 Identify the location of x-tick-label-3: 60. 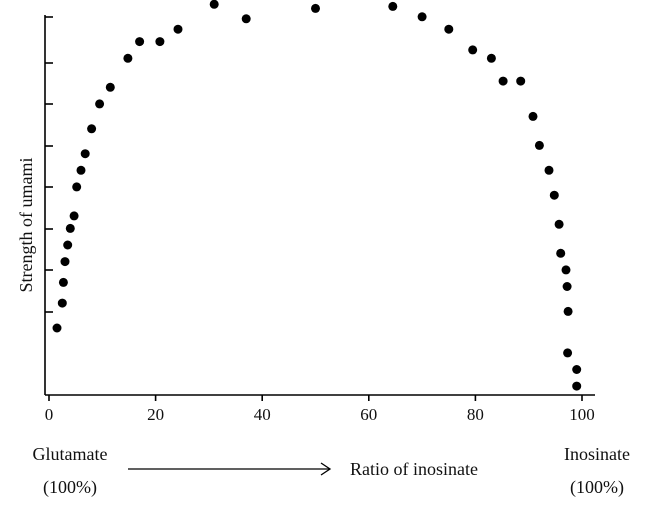
(368, 414).